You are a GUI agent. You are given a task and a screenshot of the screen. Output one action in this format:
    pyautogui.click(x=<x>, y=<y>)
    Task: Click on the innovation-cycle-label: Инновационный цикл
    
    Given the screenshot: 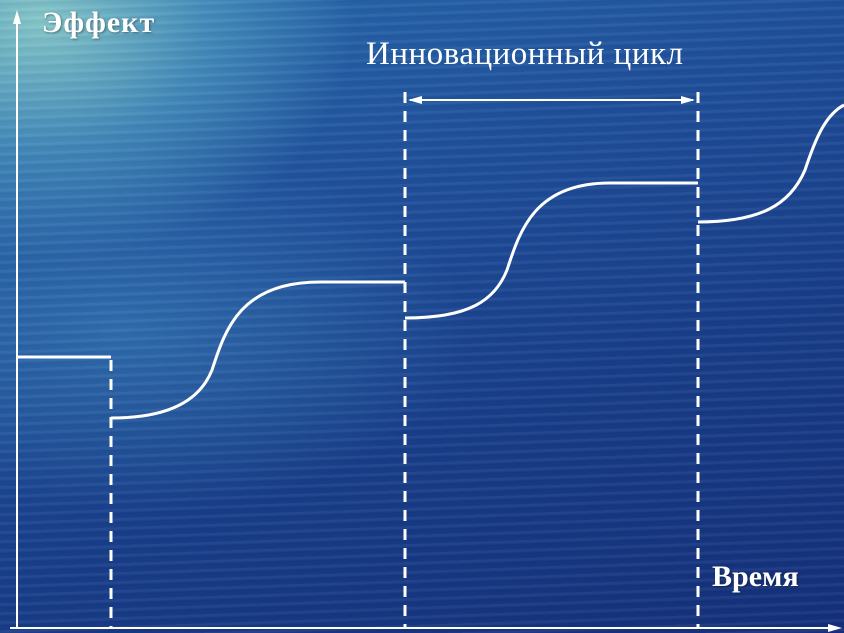 What is the action you would take?
    pyautogui.click(x=525, y=54)
    